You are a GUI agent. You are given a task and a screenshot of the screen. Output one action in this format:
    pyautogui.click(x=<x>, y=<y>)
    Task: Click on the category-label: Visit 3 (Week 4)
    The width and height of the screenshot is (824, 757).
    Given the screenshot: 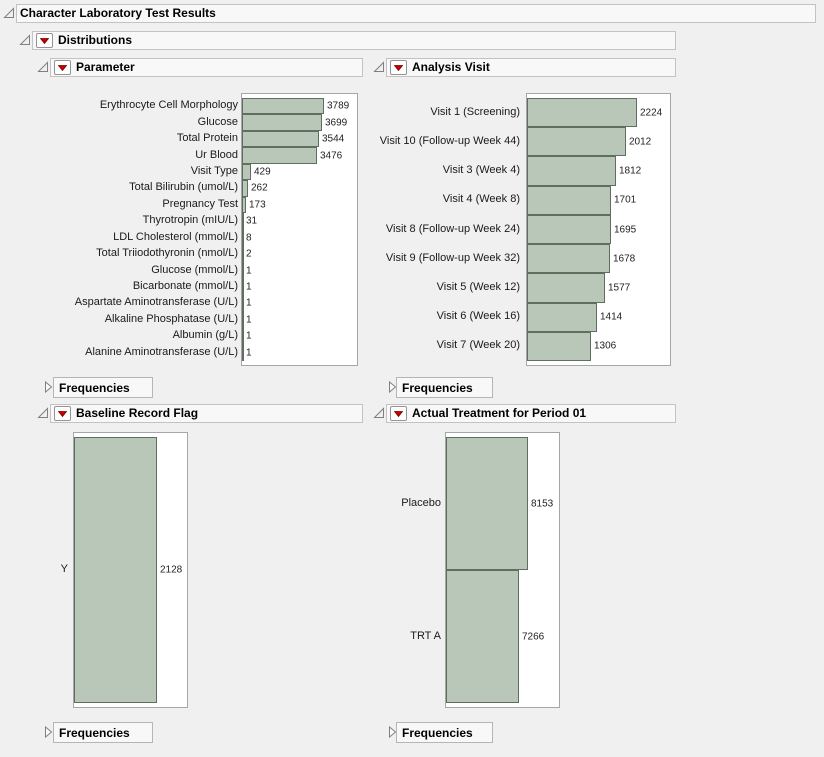 What is the action you would take?
    pyautogui.click(x=481, y=170)
    